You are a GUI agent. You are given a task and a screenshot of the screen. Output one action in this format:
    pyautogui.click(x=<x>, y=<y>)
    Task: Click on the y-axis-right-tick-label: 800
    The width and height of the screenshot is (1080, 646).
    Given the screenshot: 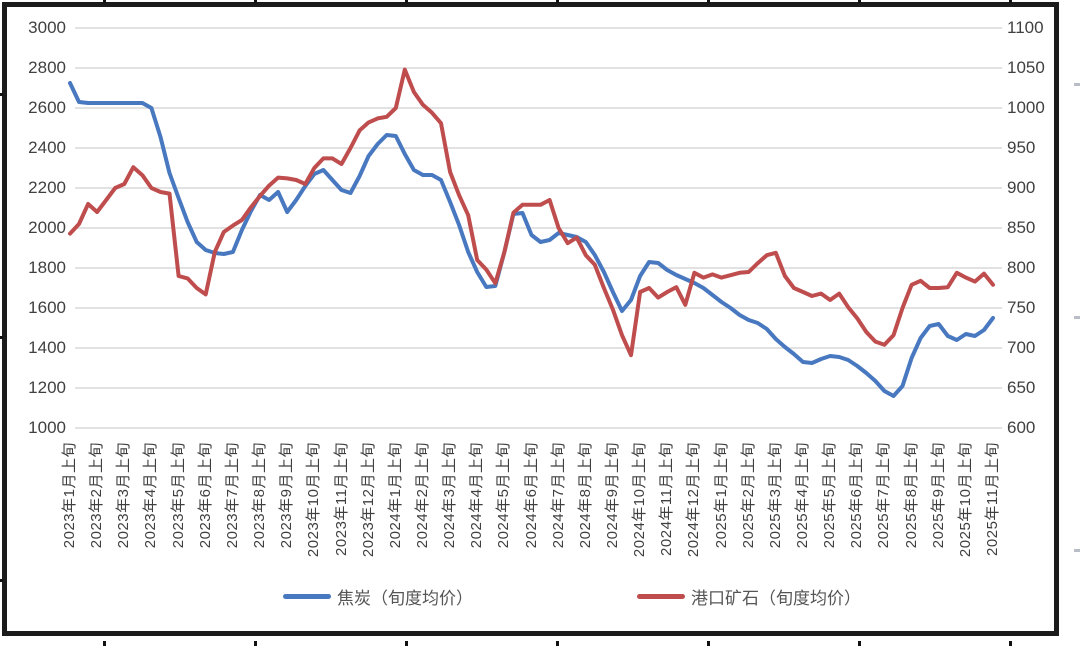 What is the action you would take?
    pyautogui.click(x=1021, y=267)
    